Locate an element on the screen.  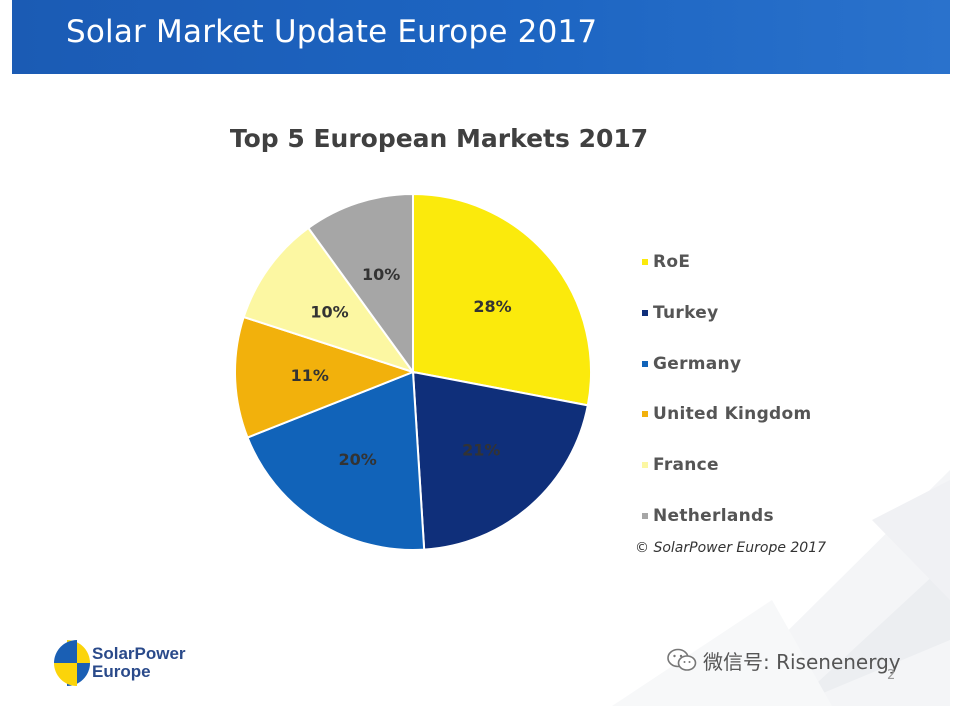
pie-label-united-kingdom: 11% is located at coordinates (310, 375).